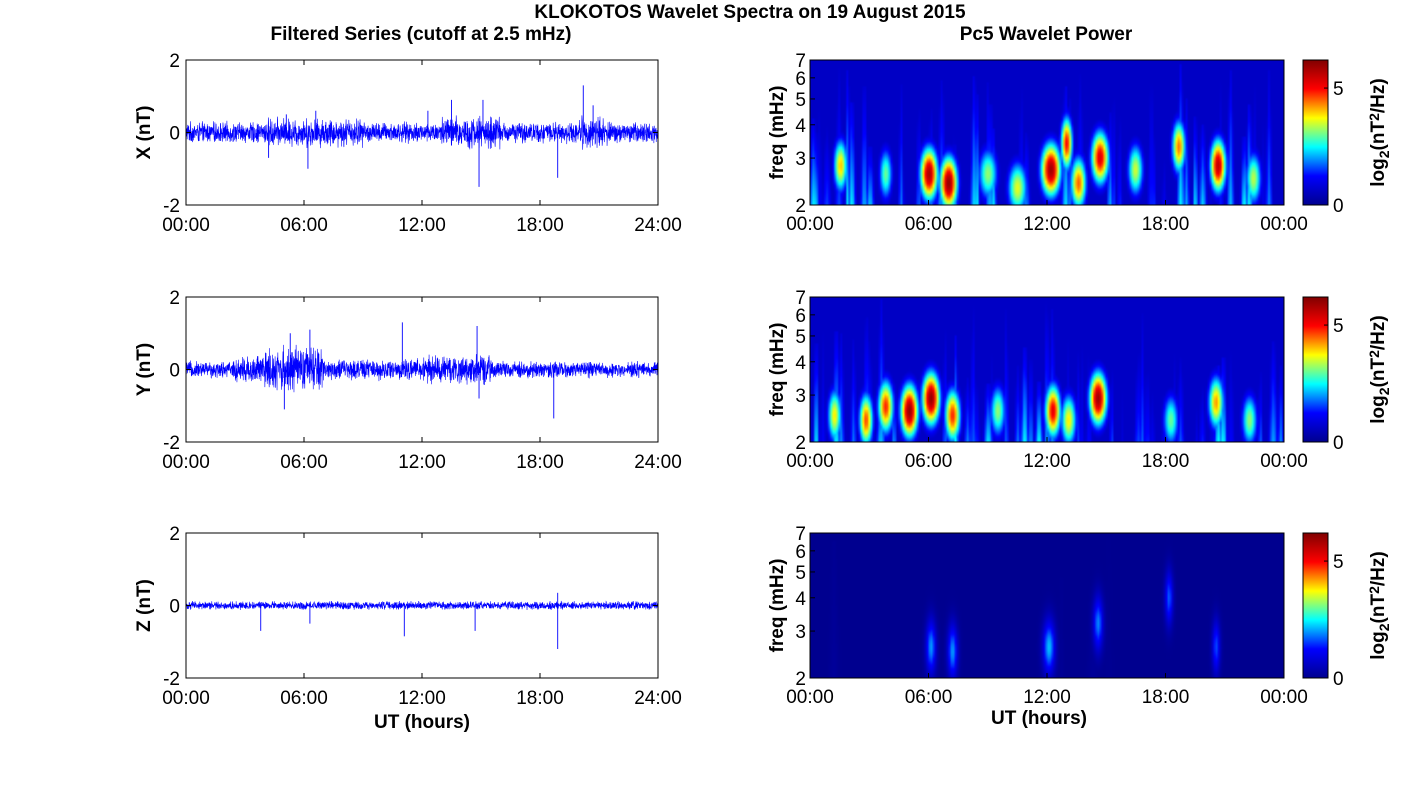 The height and width of the screenshot is (788, 1418). I want to click on y-axis-label: Z (nT), so click(144, 605).